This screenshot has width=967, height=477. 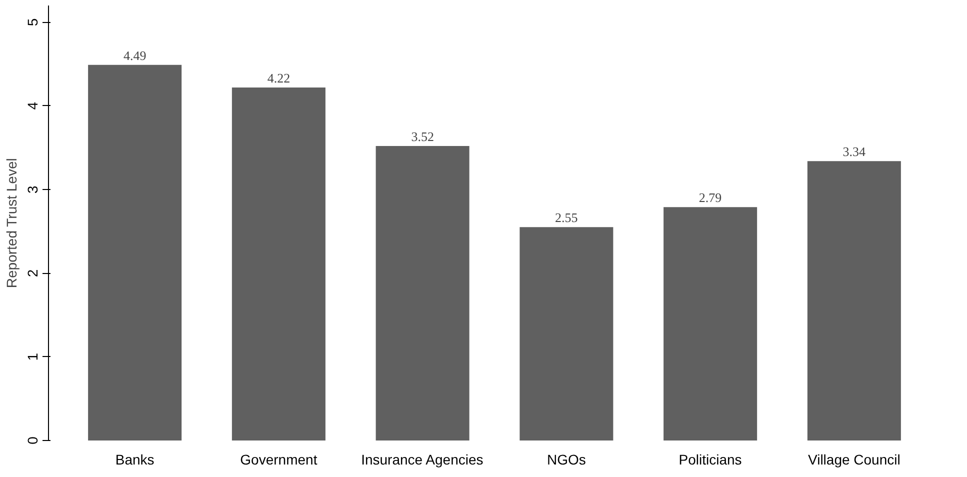 What do you see at coordinates (134, 55) in the screenshot?
I see `data-label: 4.49` at bounding box center [134, 55].